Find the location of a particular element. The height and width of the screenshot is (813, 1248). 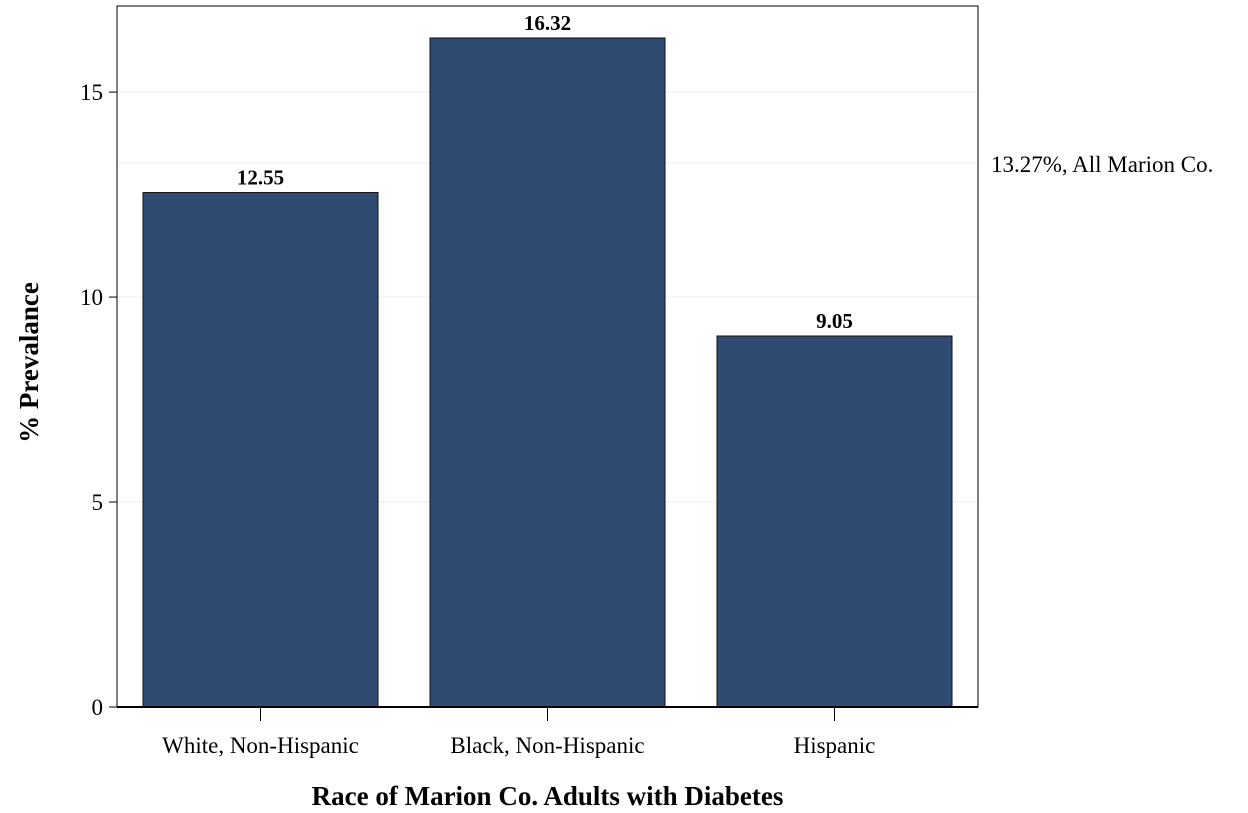

bar-value-label: 16.32 is located at coordinates (547, 23).